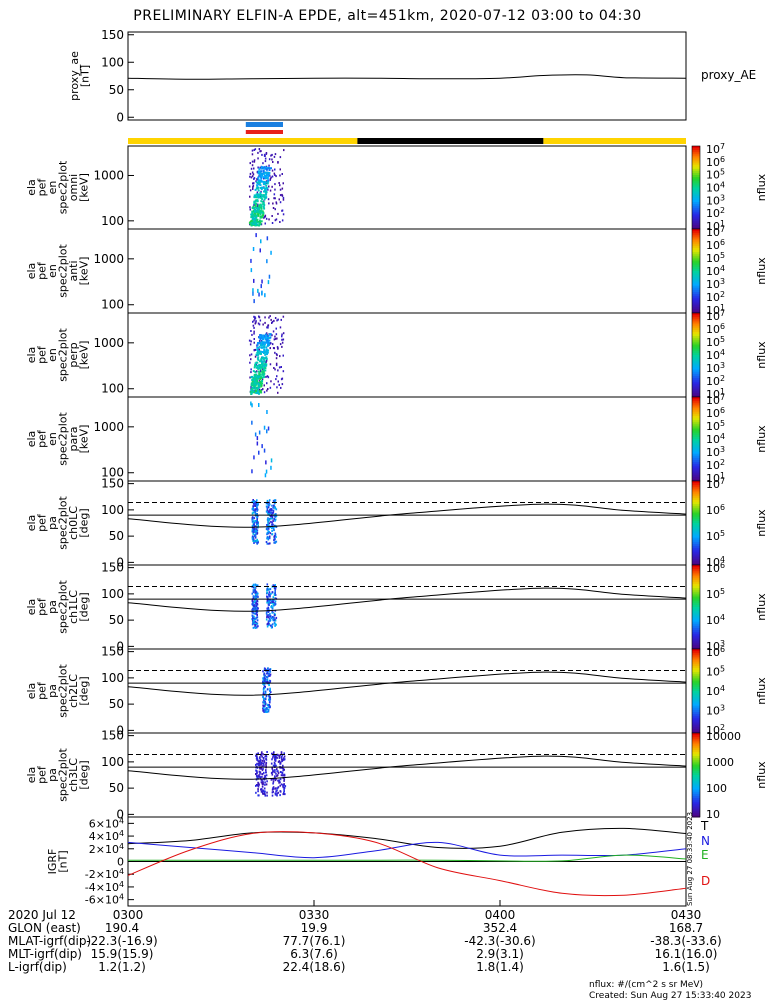  Describe the element at coordinates (715, 426) in the screenshot. I see `colorbar-tick-label: 10⁵` at that location.